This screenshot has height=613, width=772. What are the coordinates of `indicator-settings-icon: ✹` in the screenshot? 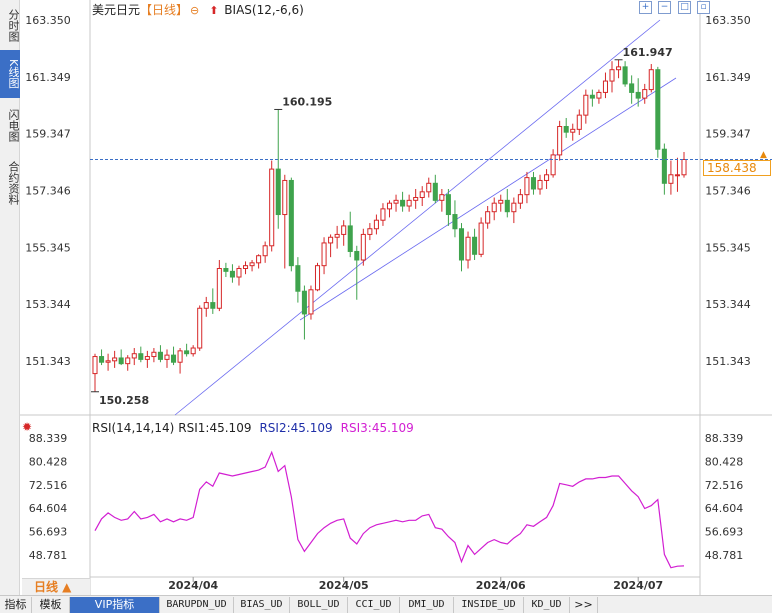 It's located at (27, 427).